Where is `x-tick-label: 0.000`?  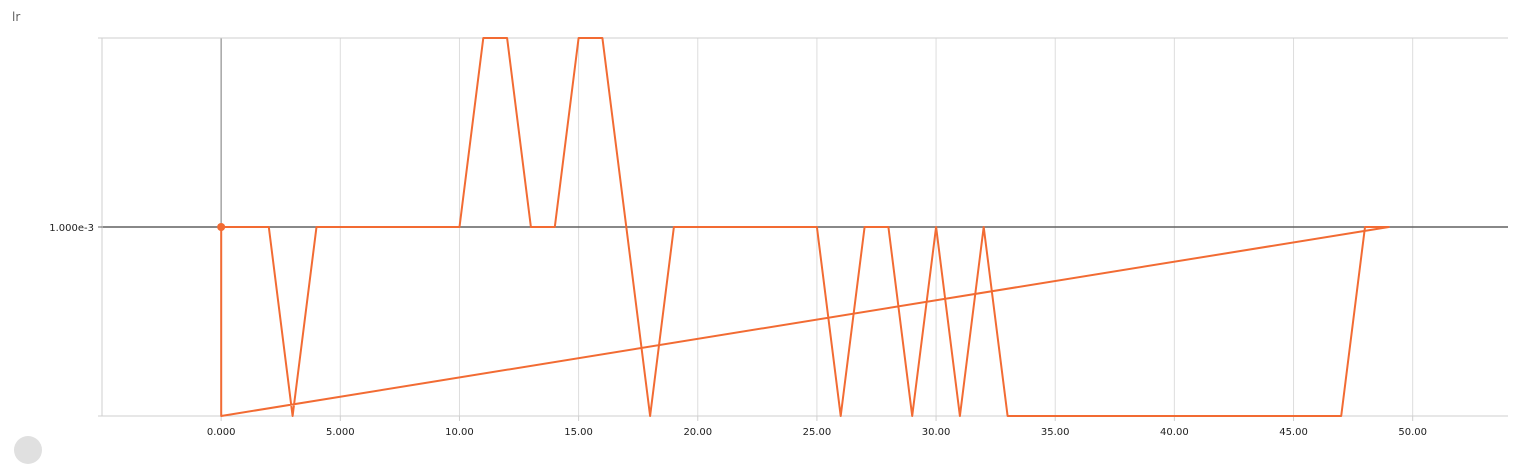
x-tick-label: 0.000 is located at coordinates (221, 432).